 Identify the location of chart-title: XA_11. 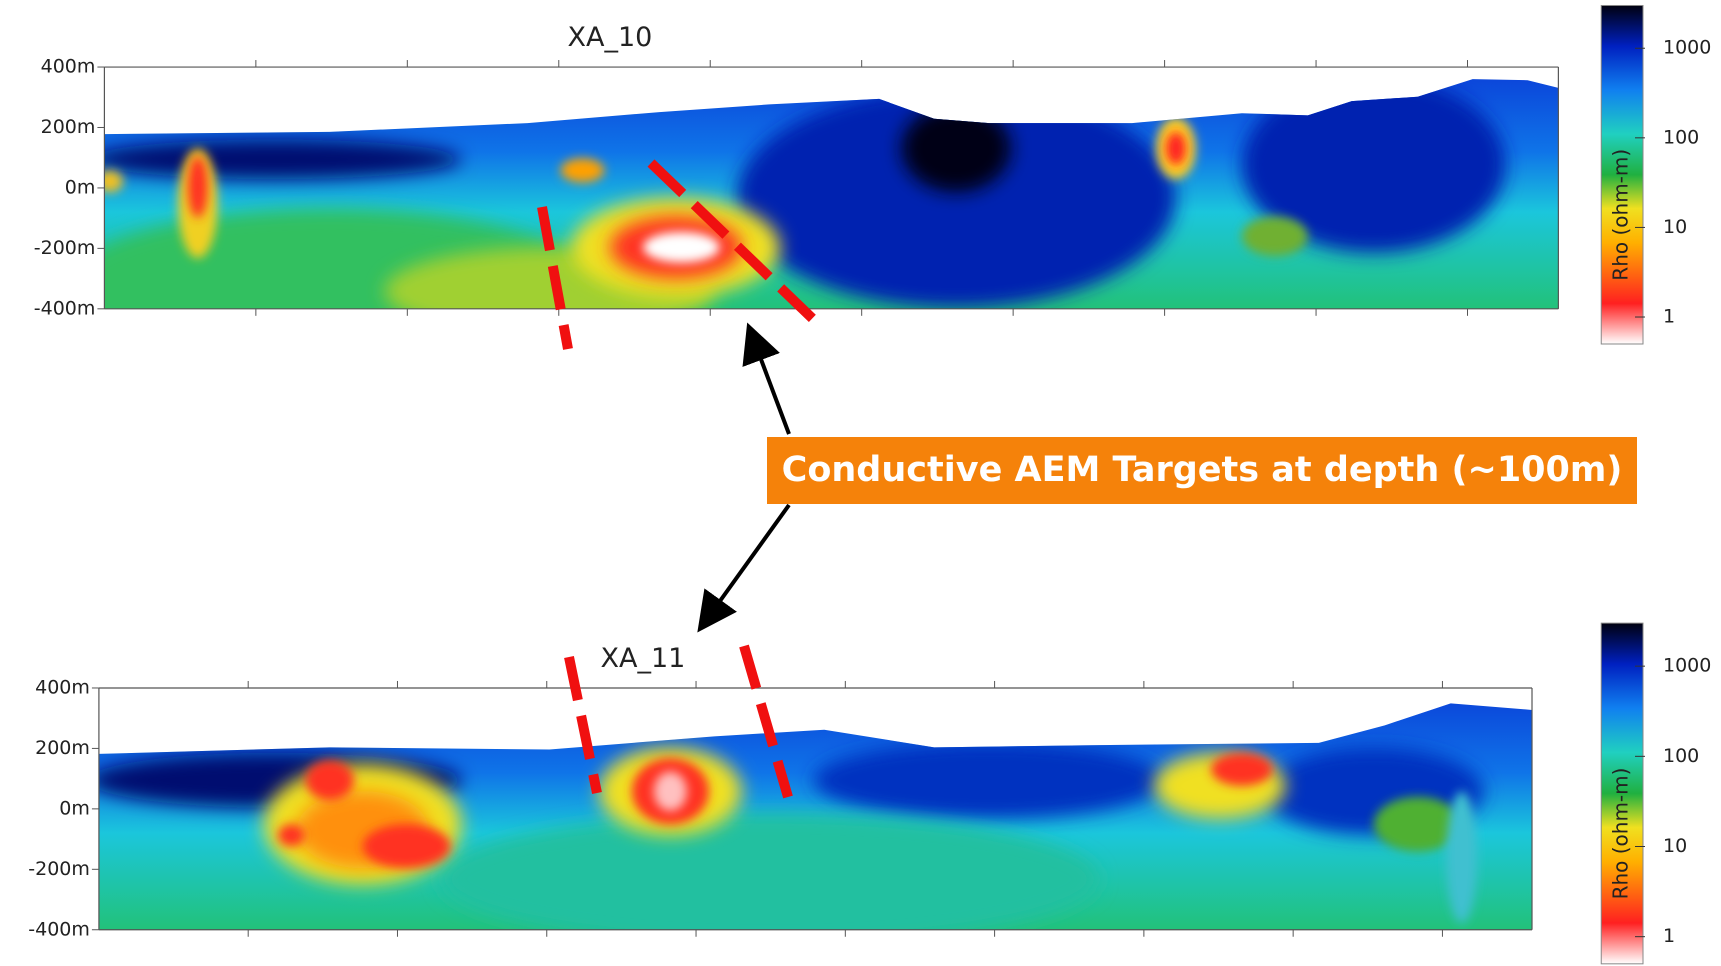
(643, 658).